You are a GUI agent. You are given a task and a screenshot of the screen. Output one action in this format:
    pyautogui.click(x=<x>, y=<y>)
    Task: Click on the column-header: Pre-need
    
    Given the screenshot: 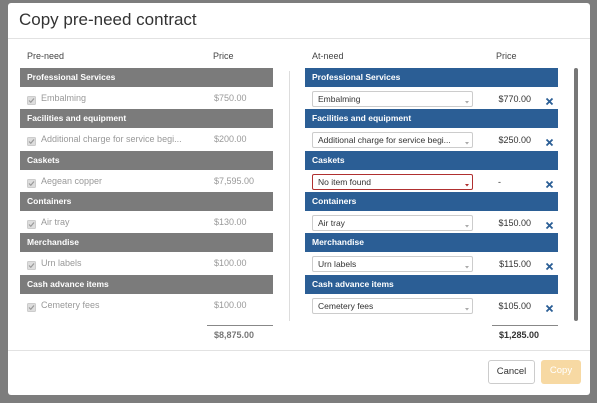 What is the action you would take?
    pyautogui.click(x=46, y=56)
    